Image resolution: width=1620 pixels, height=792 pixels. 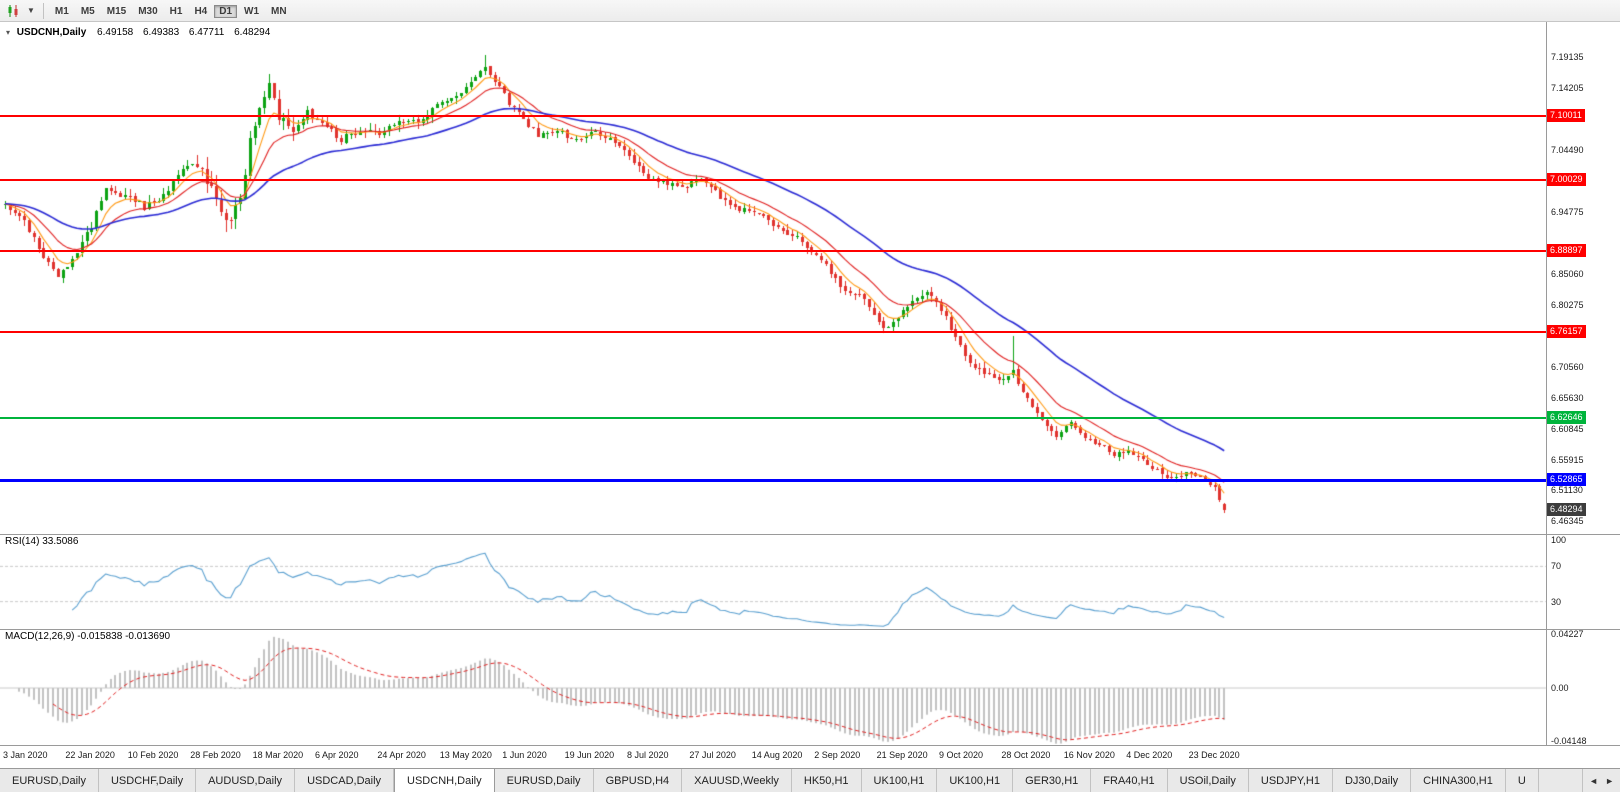 What do you see at coordinates (1052, 780) in the screenshot?
I see `chart-tab-ger30-h1: GER30,H1` at bounding box center [1052, 780].